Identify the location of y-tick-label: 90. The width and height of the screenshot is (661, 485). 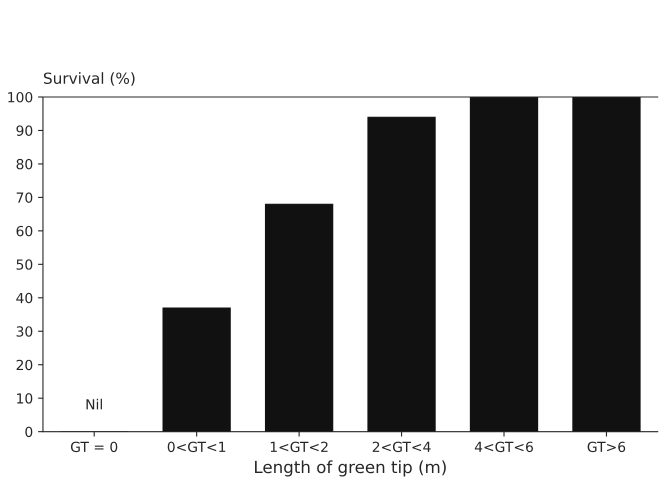
(24, 130).